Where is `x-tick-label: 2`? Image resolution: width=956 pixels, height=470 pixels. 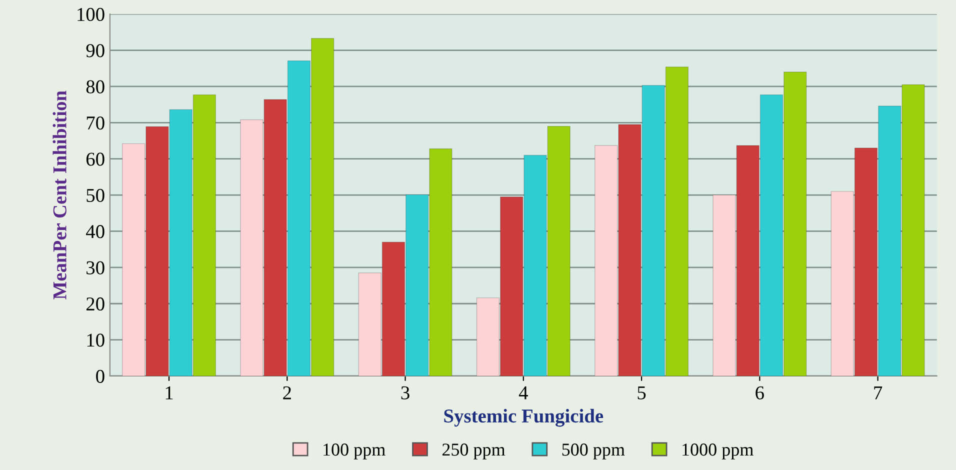 x-tick-label: 2 is located at coordinates (287, 393).